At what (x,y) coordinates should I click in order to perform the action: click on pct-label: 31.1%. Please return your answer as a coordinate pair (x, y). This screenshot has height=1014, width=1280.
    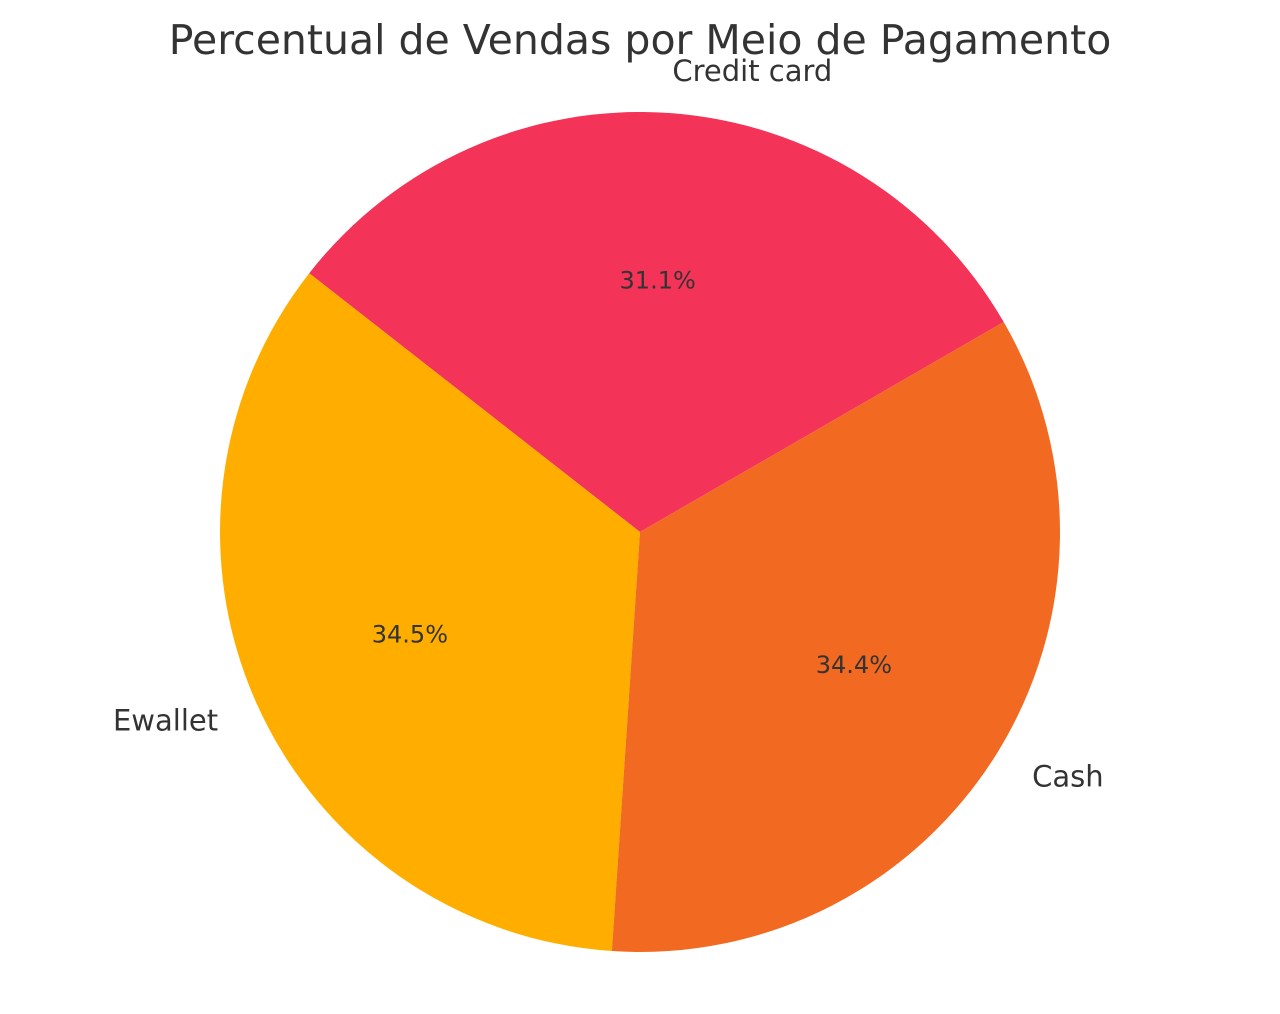
    Looking at the image, I should click on (658, 281).